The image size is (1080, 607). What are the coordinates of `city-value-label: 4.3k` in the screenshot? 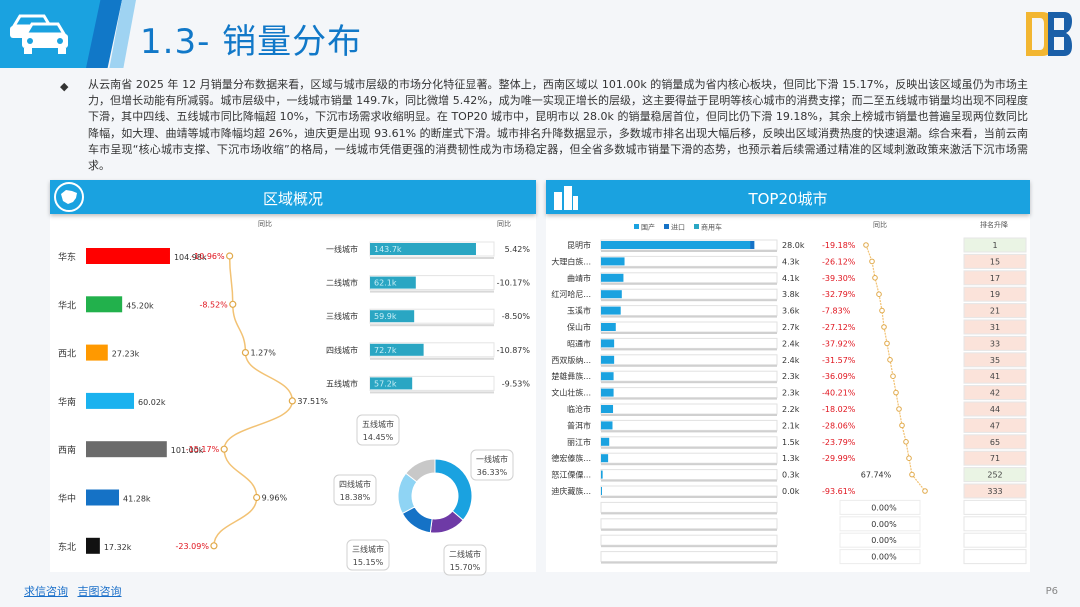 It's located at (791, 261).